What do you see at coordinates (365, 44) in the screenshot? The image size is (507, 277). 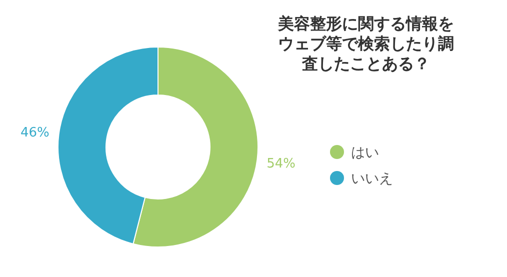 I see `chart-title: 美容整形に関する情報をウェブ等で検索したり調査したことある？` at bounding box center [365, 44].